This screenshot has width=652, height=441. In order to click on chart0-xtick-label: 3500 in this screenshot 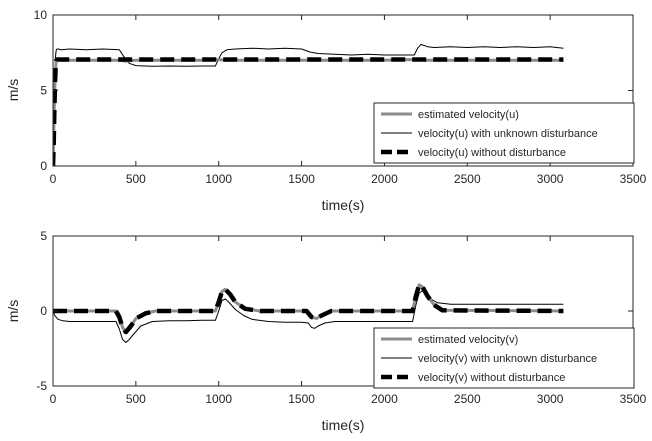, I will do `click(633, 179)`.